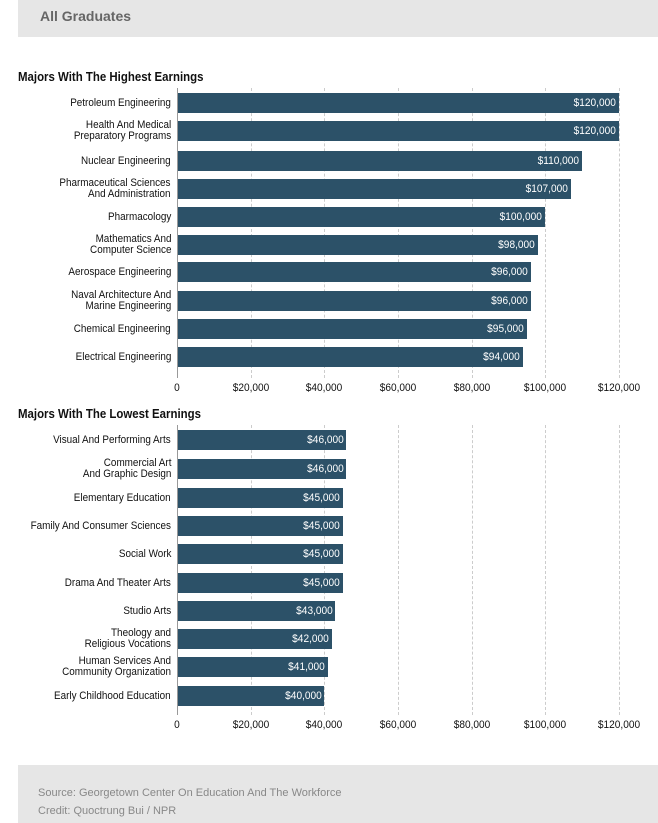 The image size is (658, 823). Describe the element at coordinates (130, 244) in the screenshot. I see `category-label: Mathematics And Computer Science` at that location.